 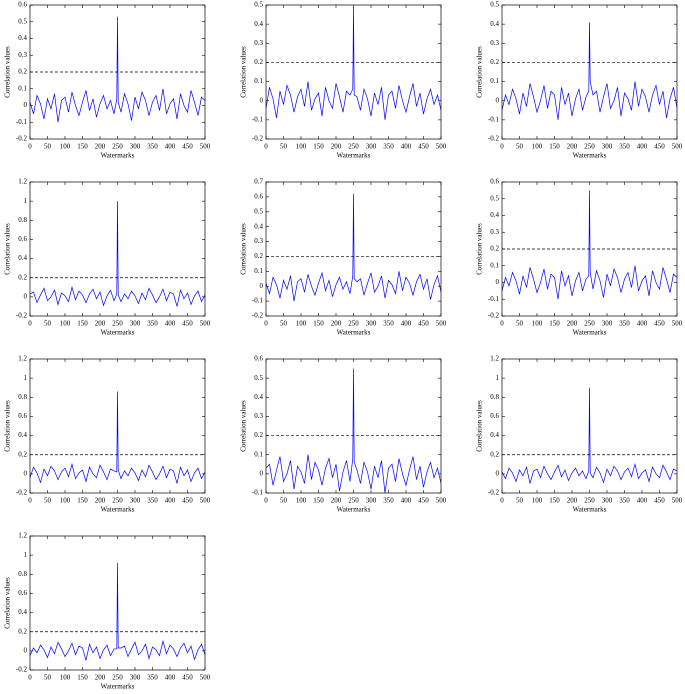 I want to click on y-tick-label: -0.2, so click(x=22, y=670).